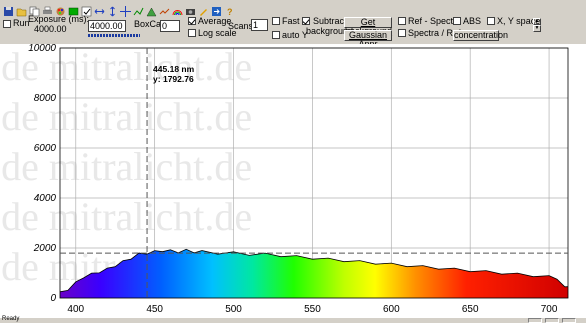 The width and height of the screenshot is (586, 323). Describe the element at coordinates (491, 21) in the screenshot. I see `xy-space-checkbox` at that location.